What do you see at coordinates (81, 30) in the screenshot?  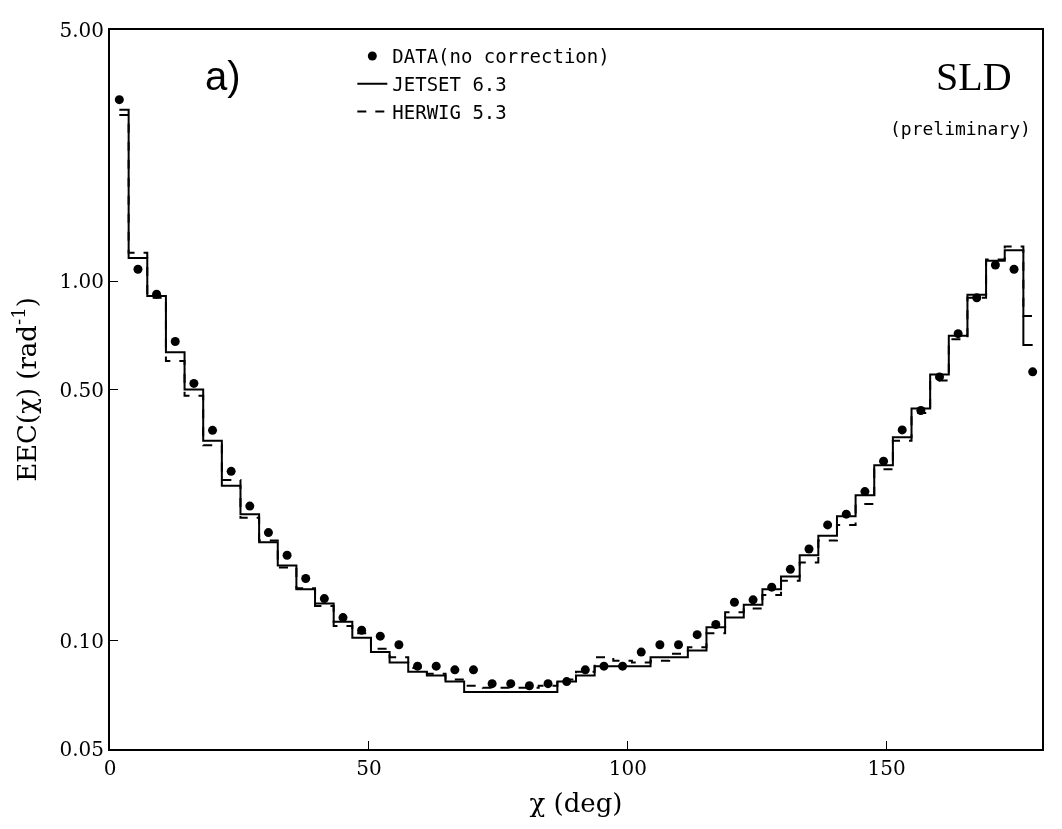 I see `y-tick-label: 5.00` at bounding box center [81, 30].